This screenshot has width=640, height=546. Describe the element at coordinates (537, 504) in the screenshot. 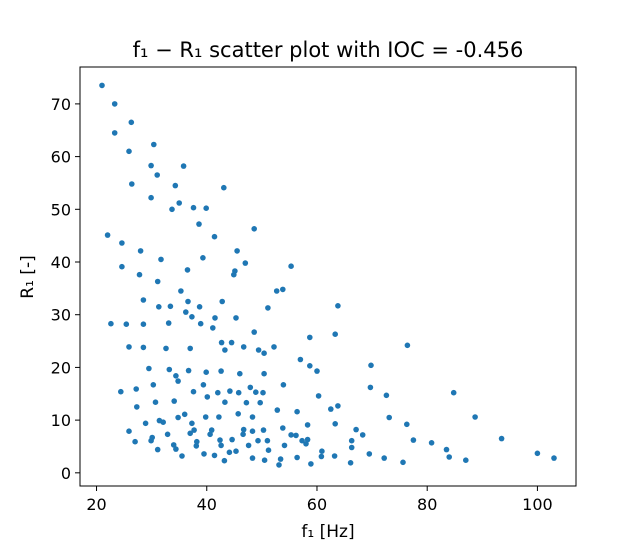

I see `x-tick-label: 100` at that location.